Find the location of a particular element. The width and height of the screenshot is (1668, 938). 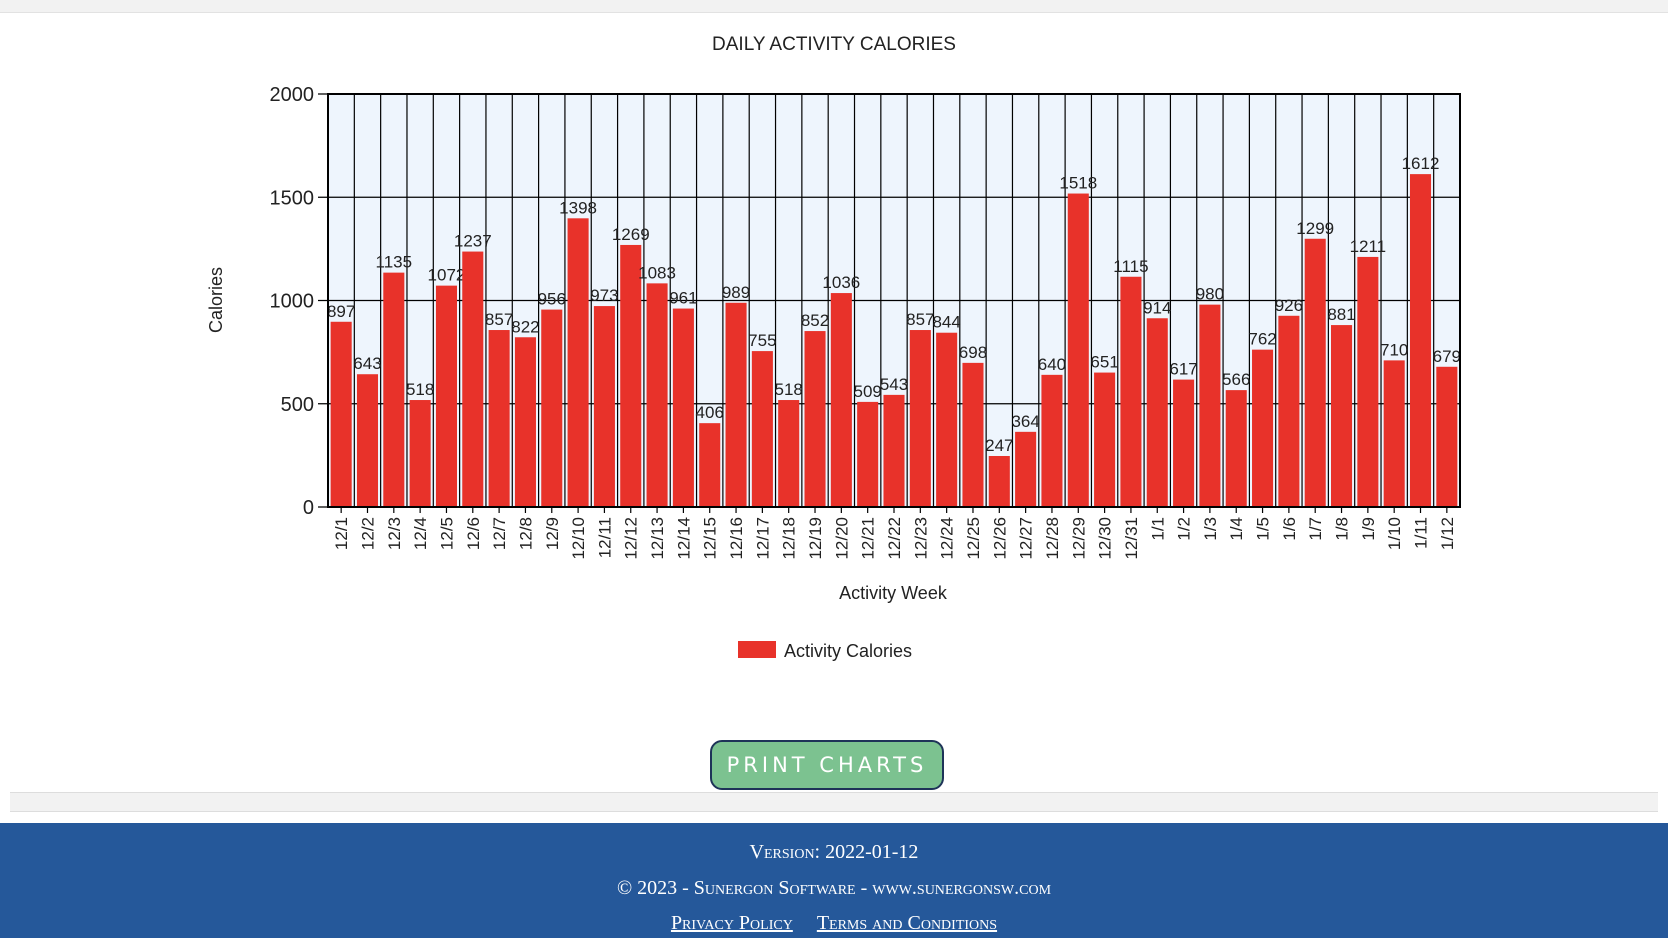

x-tick-label: 12/10 is located at coordinates (578, 538).